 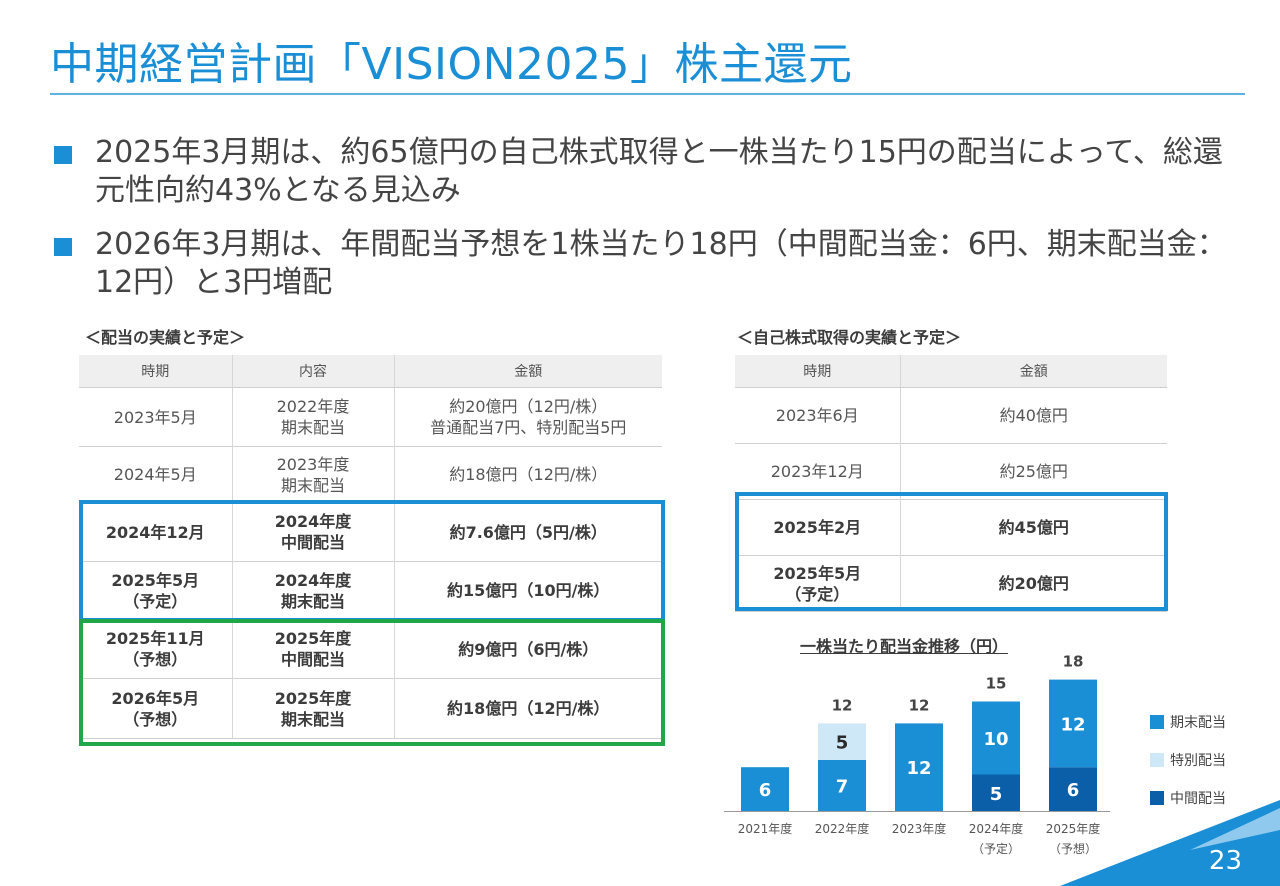 I want to click on bar-value-label: 7, so click(x=842, y=786).